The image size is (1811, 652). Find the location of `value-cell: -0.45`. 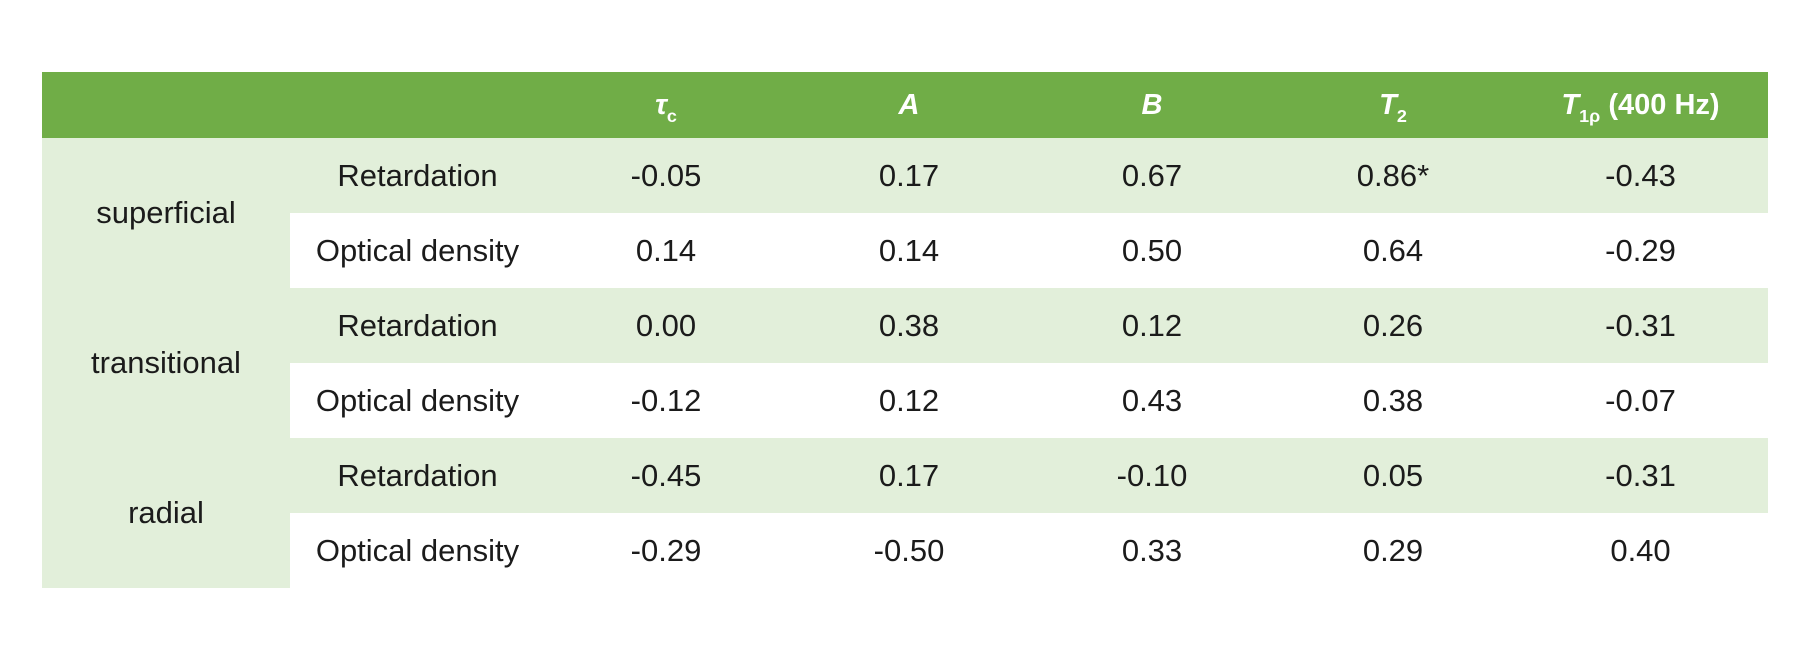

value-cell: -0.45 is located at coordinates (666, 475).